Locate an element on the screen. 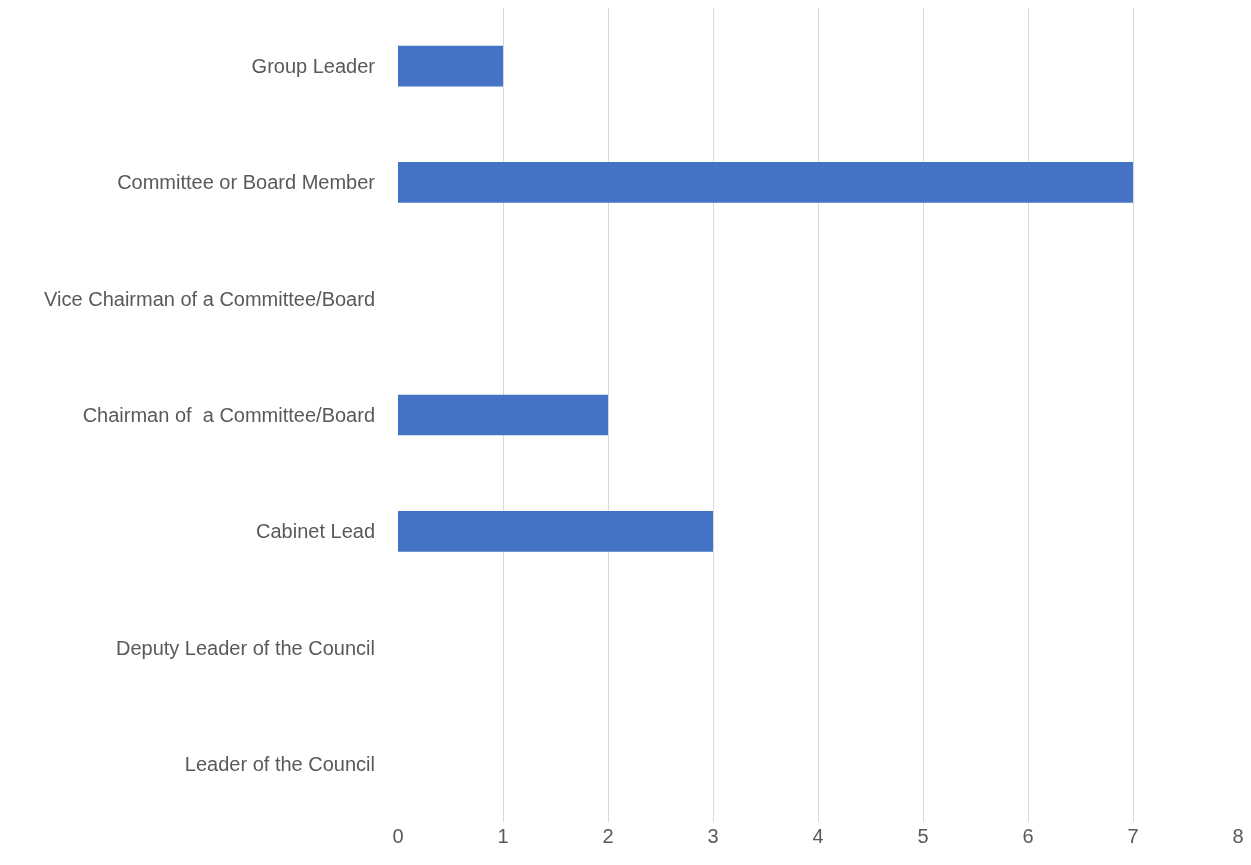 This screenshot has width=1251, height=865. y-tick-label: Group Leader is located at coordinates (313, 66).